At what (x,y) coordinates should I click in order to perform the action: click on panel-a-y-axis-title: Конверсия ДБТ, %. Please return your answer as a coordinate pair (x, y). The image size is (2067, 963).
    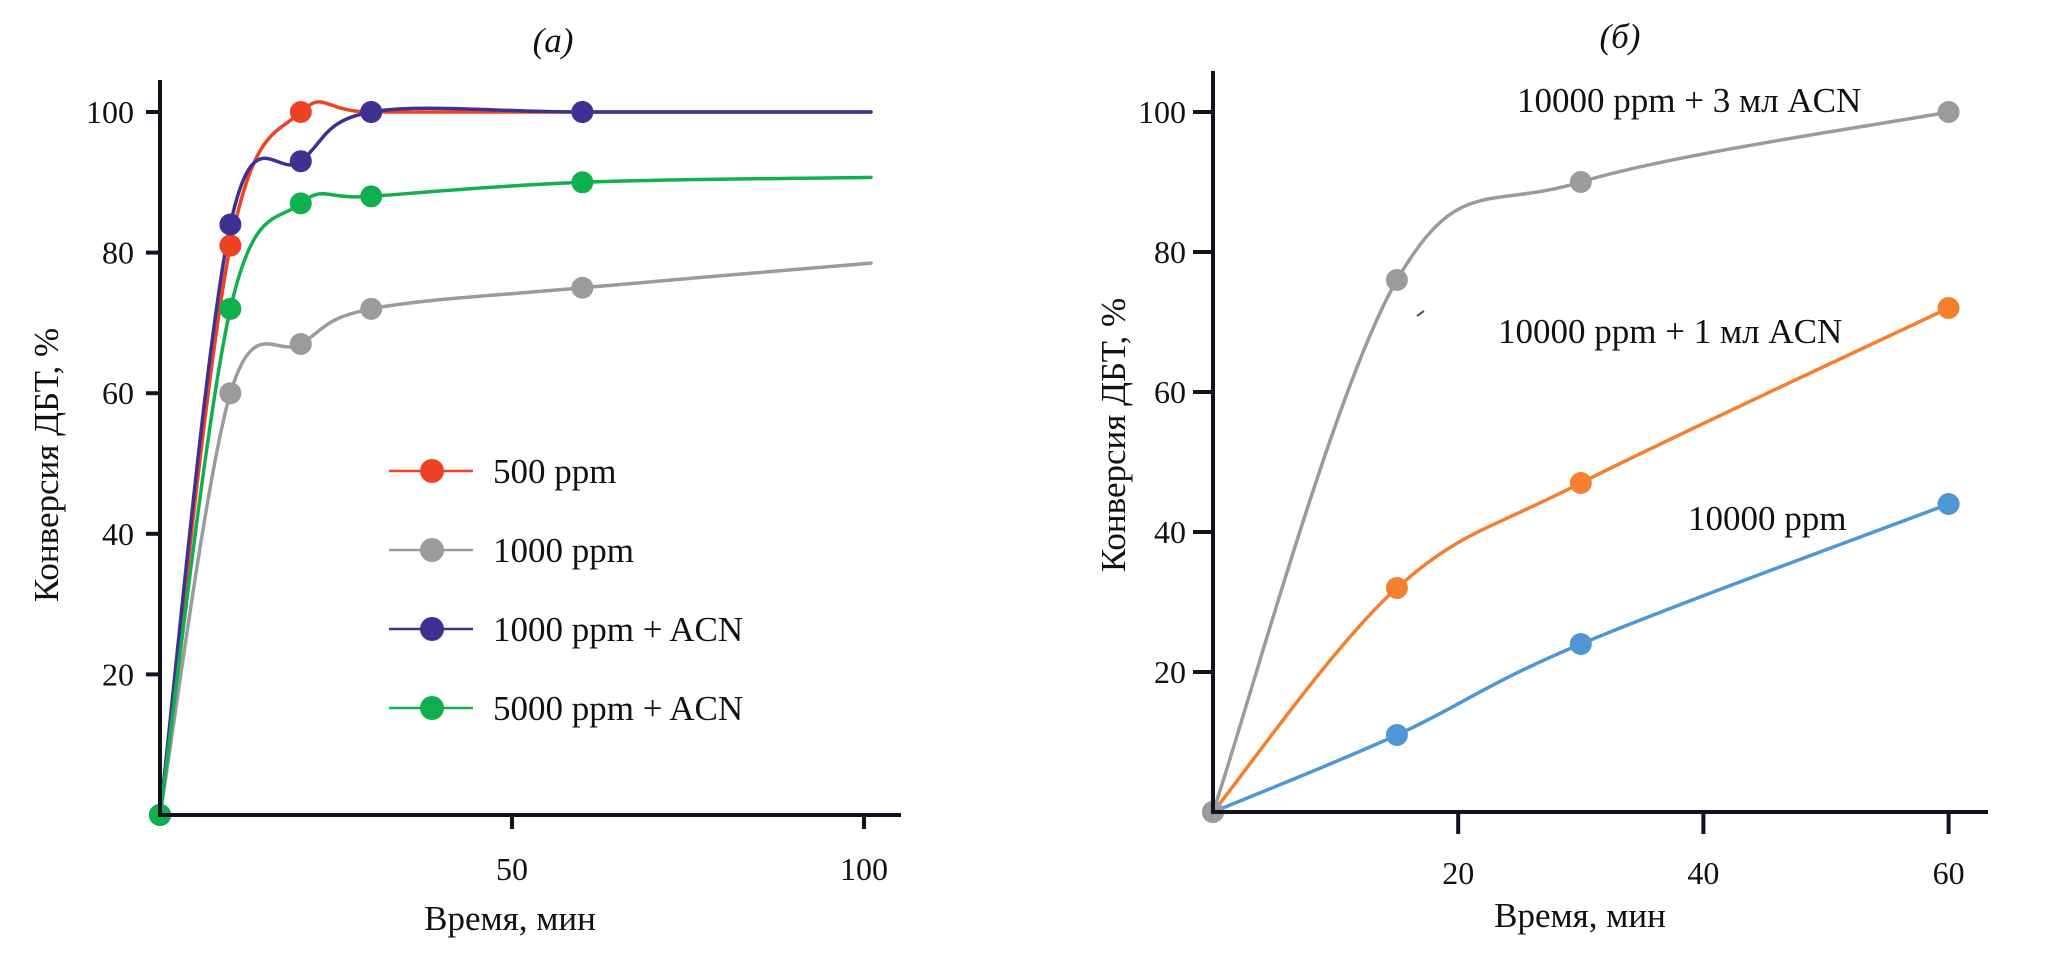
    Looking at the image, I should click on (46, 465).